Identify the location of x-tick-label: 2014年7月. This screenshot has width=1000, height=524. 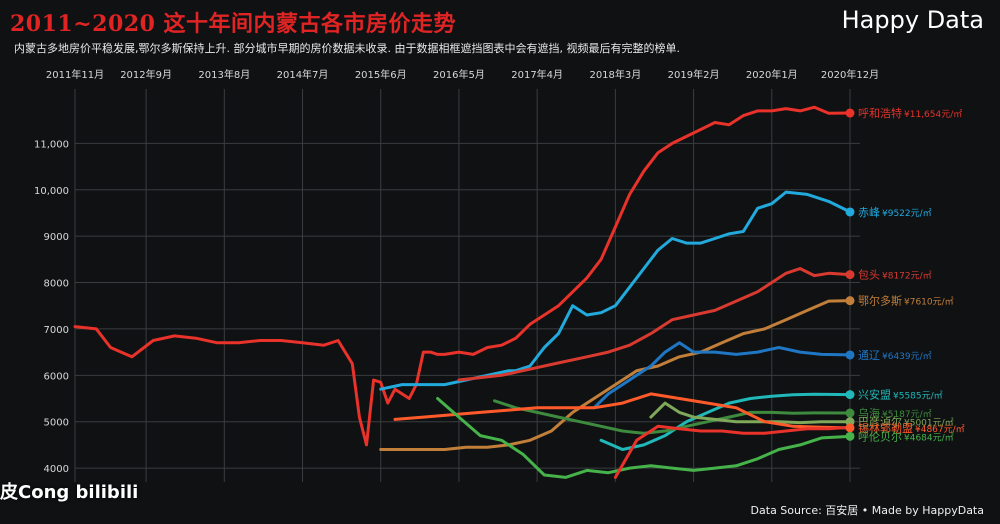
(303, 74).